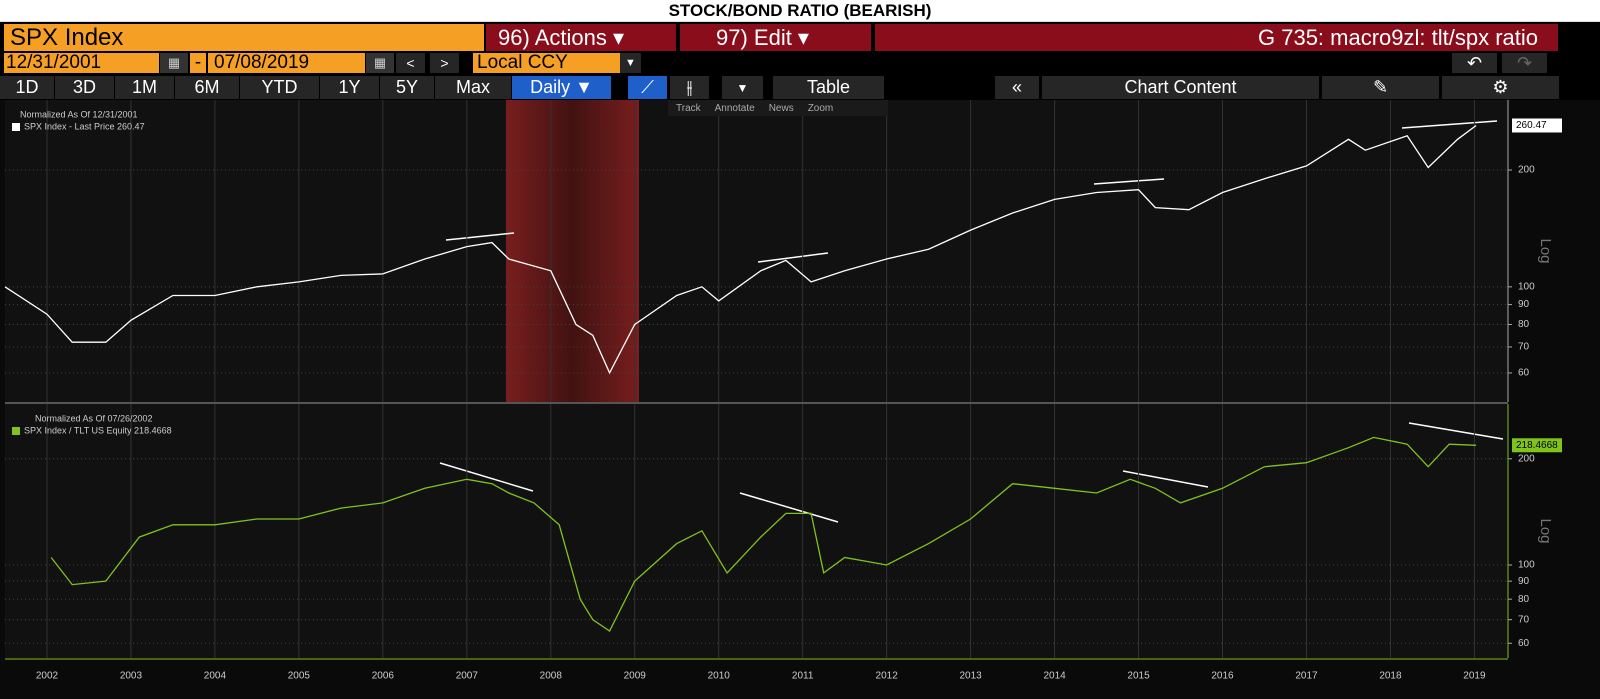 The width and height of the screenshot is (1600, 699). What do you see at coordinates (145, 87) in the screenshot?
I see `period-button: 1M` at bounding box center [145, 87].